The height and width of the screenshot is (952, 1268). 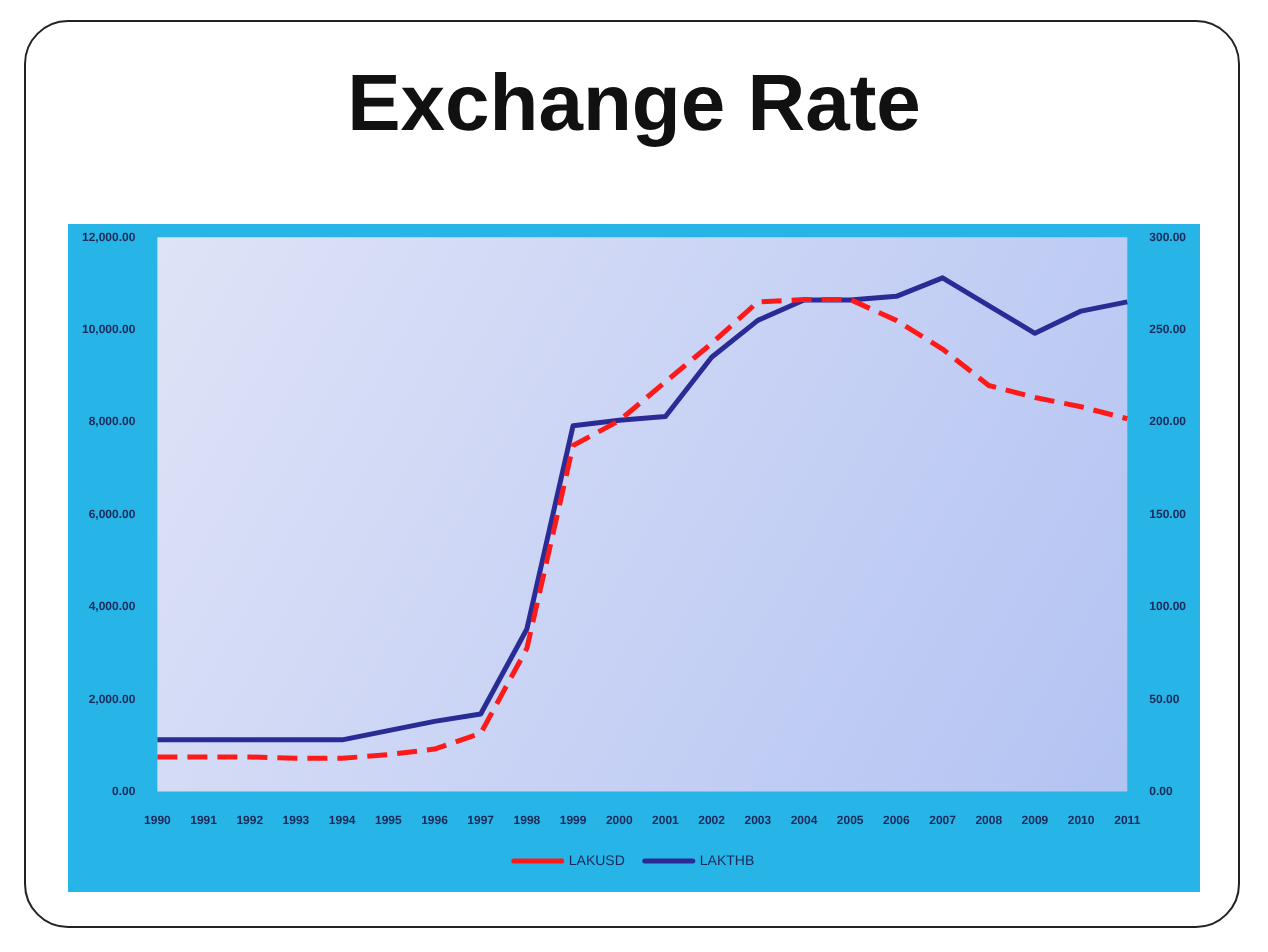 I want to click on chart-title: Exchange Rate, so click(x=634, y=105).